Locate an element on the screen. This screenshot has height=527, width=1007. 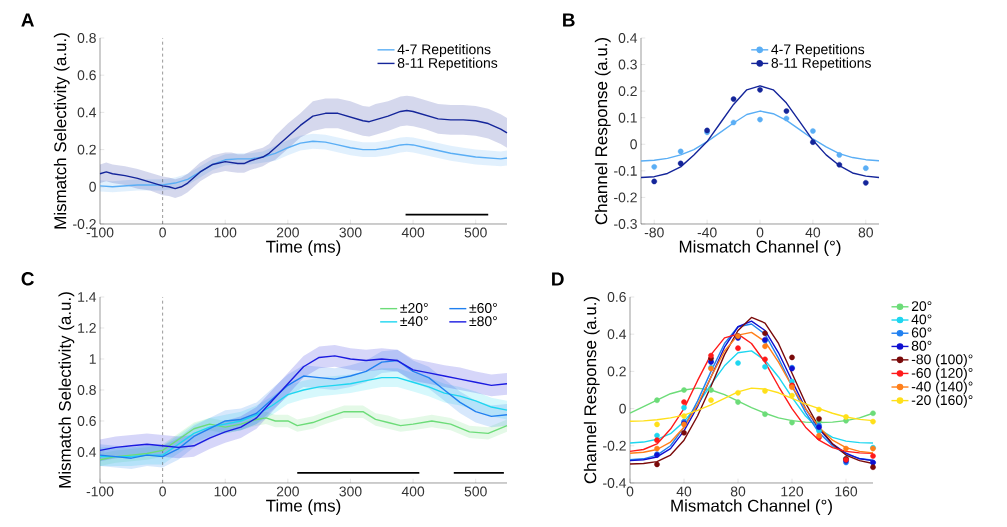
legend-label: ±80° is located at coordinates (483, 321).